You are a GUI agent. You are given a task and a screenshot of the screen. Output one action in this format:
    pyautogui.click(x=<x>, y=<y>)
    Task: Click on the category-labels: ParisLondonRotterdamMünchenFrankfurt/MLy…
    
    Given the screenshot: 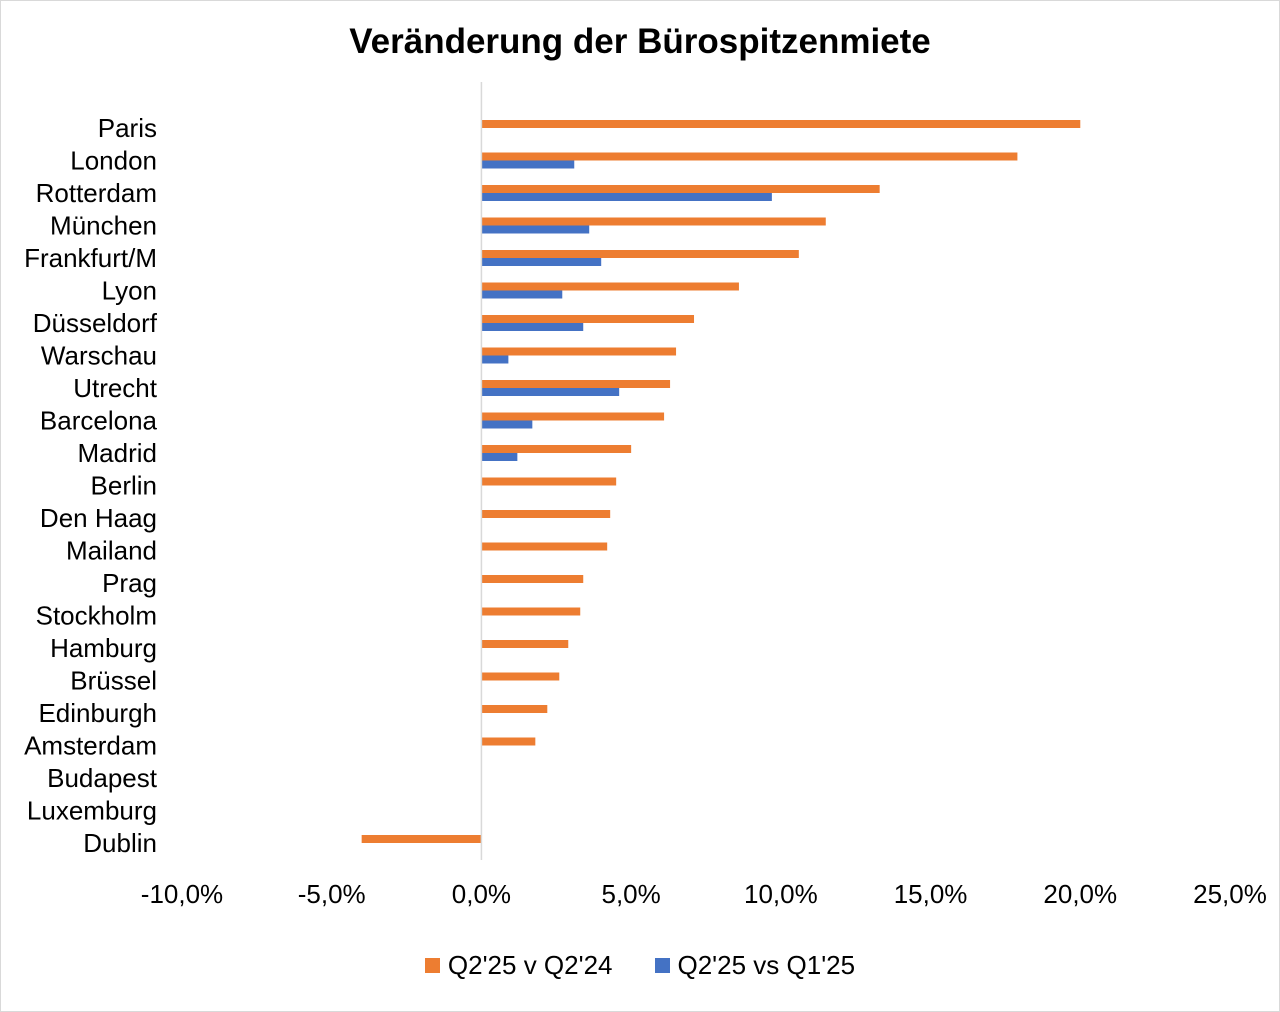 What is the action you would take?
    pyautogui.click(x=91, y=485)
    